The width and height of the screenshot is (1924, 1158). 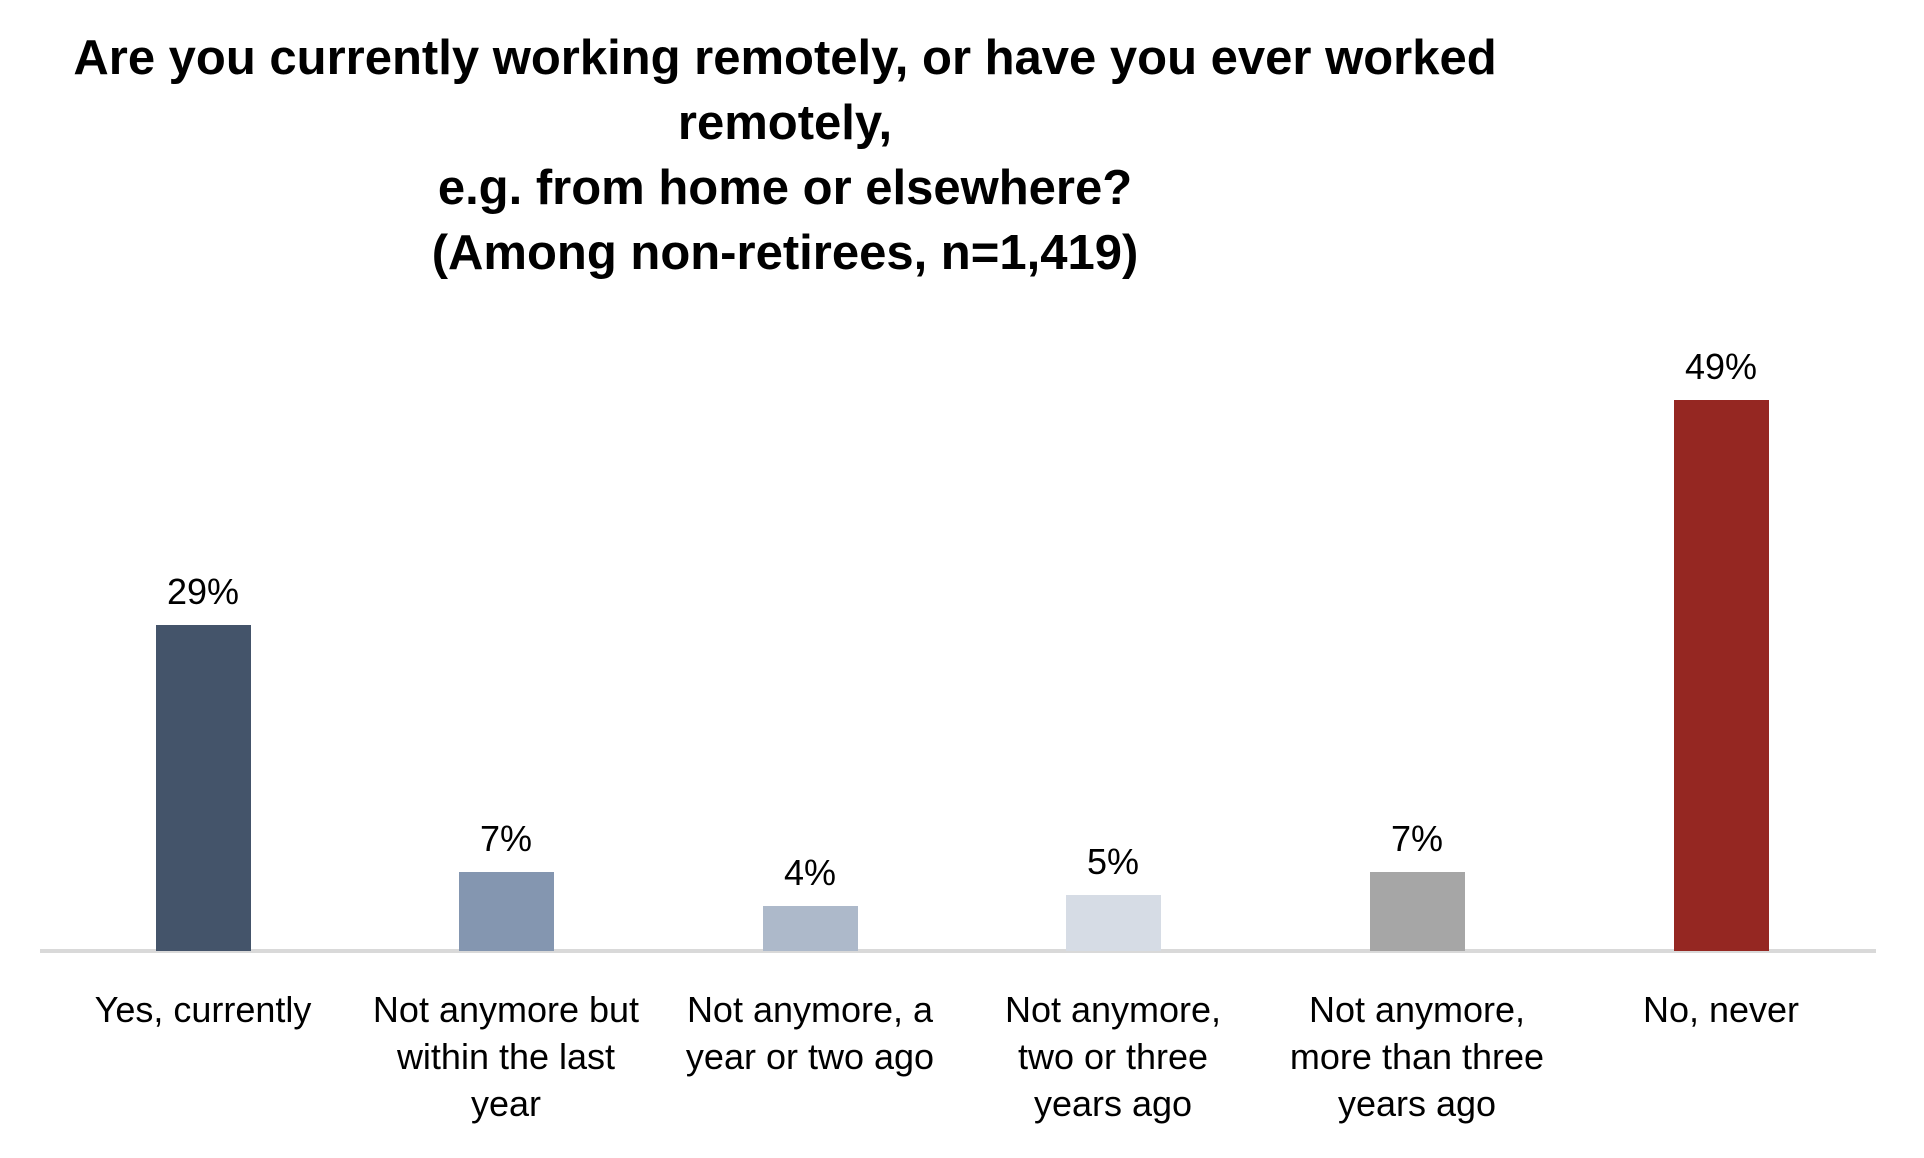 I want to click on bar-value-label: 49%, so click(x=1721, y=366).